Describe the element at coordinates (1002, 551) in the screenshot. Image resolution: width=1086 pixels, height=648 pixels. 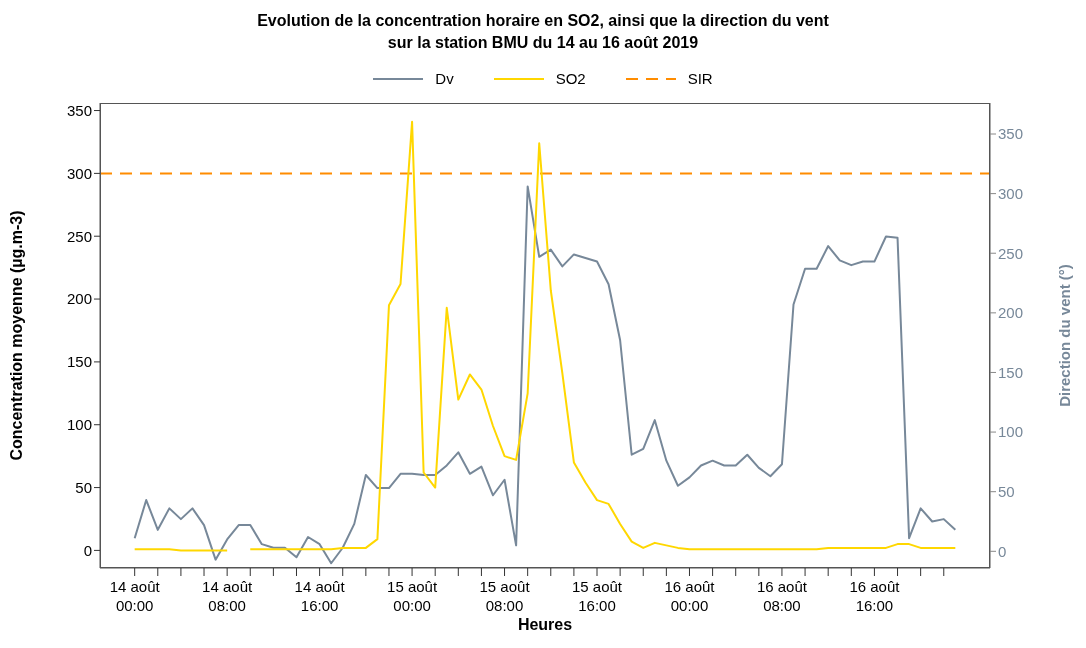
I see `y2-tick-label: 0` at that location.